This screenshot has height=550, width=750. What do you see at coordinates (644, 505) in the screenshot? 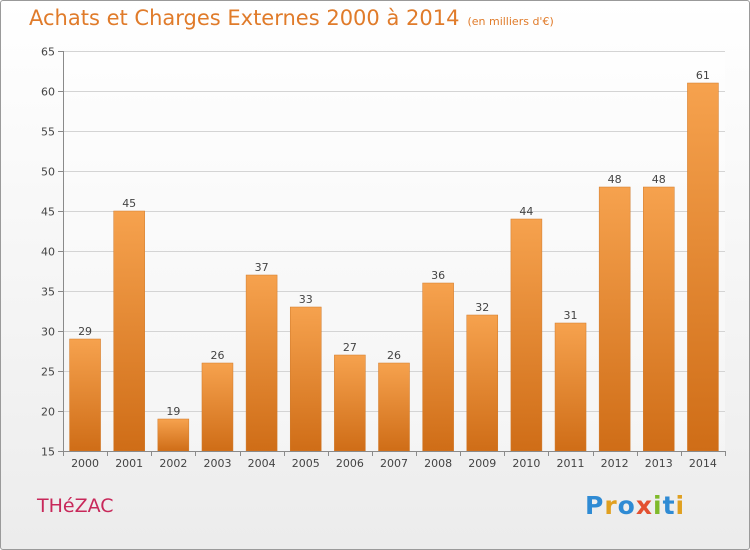
I see `logo-letter: x` at bounding box center [644, 505].